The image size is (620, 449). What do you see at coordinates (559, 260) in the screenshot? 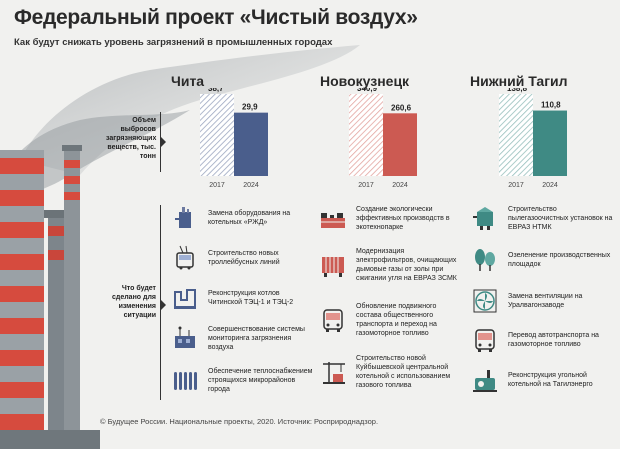
I see `measure-text: Озеленение производственных площадок` at bounding box center [559, 260].